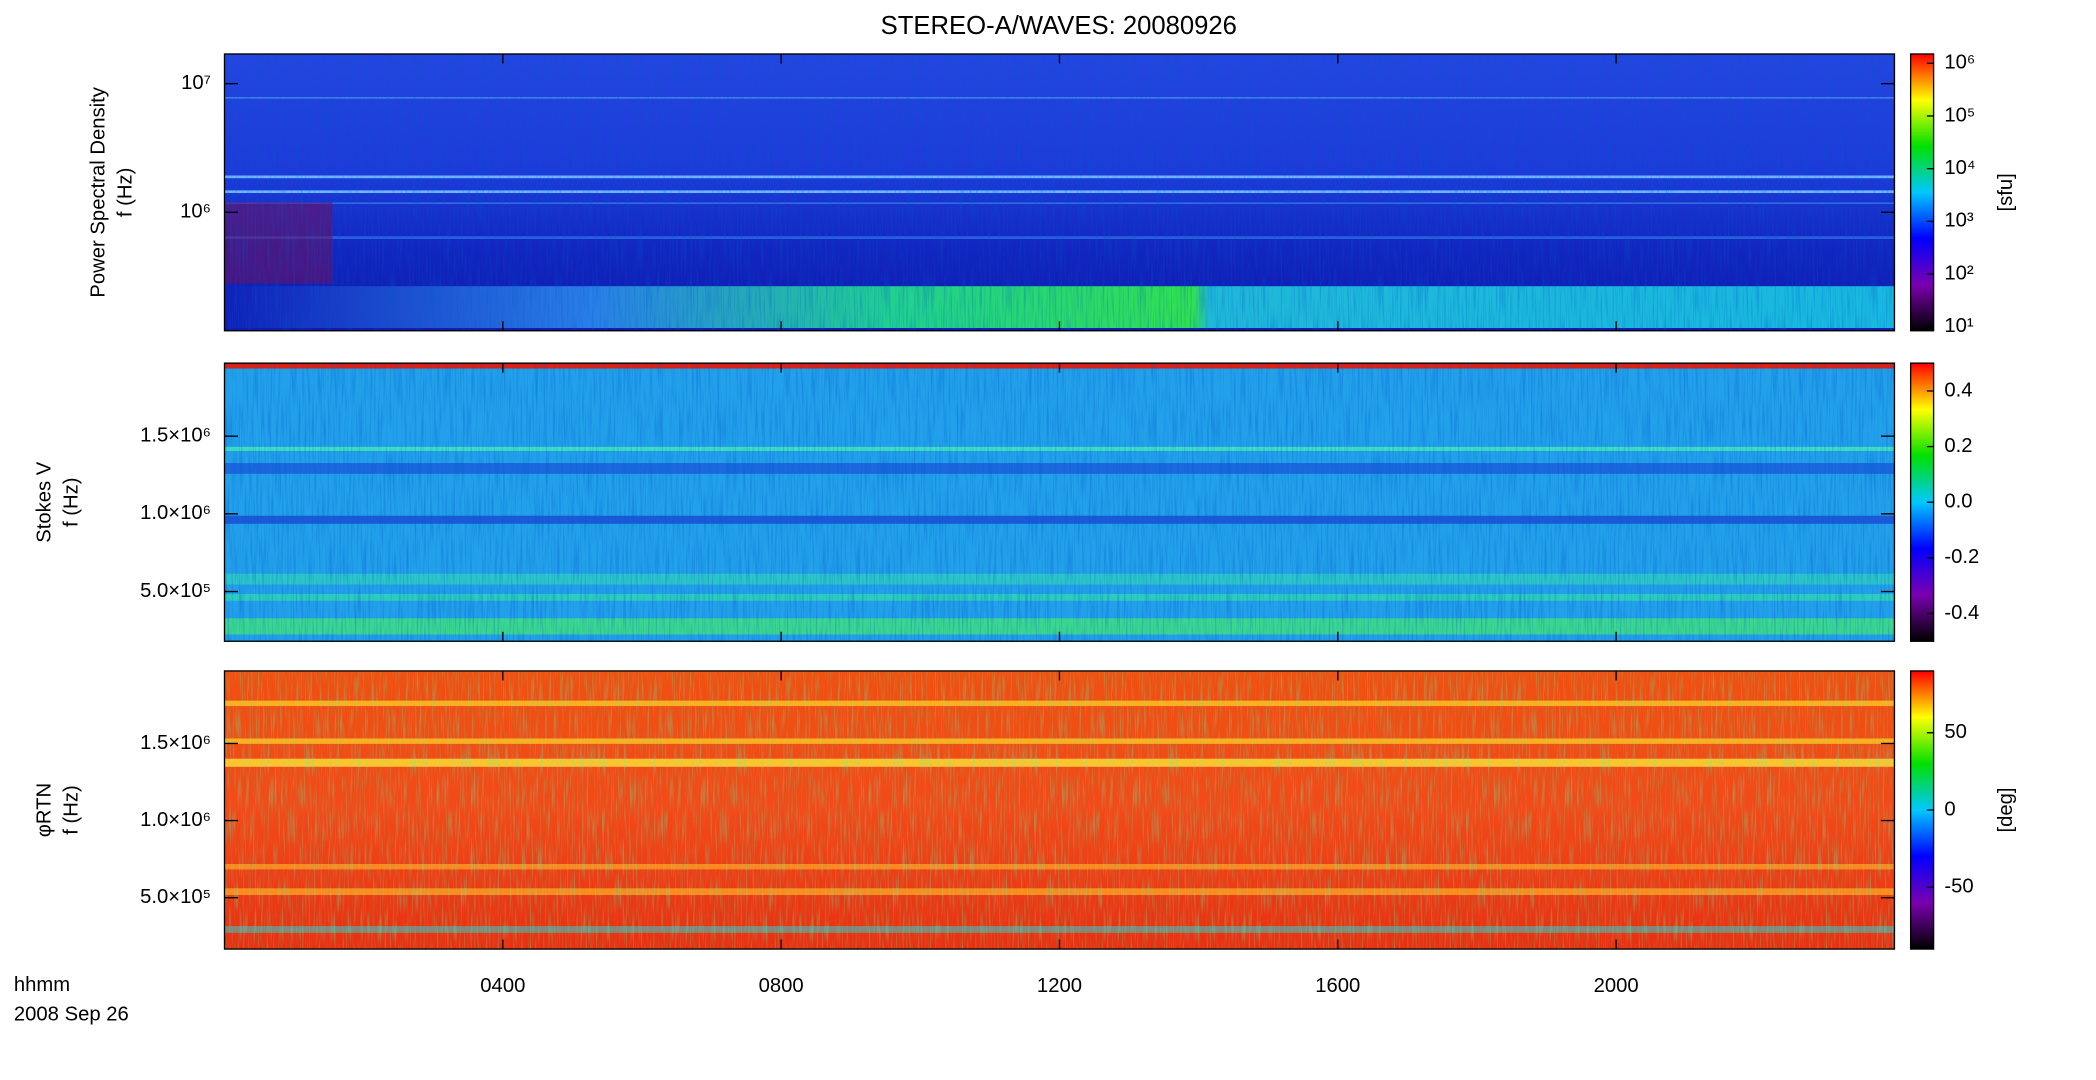 Image resolution: width=2096 pixels, height=1080 pixels. Describe the element at coordinates (1958, 502) in the screenshot. I see `colorbar-tick-label: 0.0` at that location.